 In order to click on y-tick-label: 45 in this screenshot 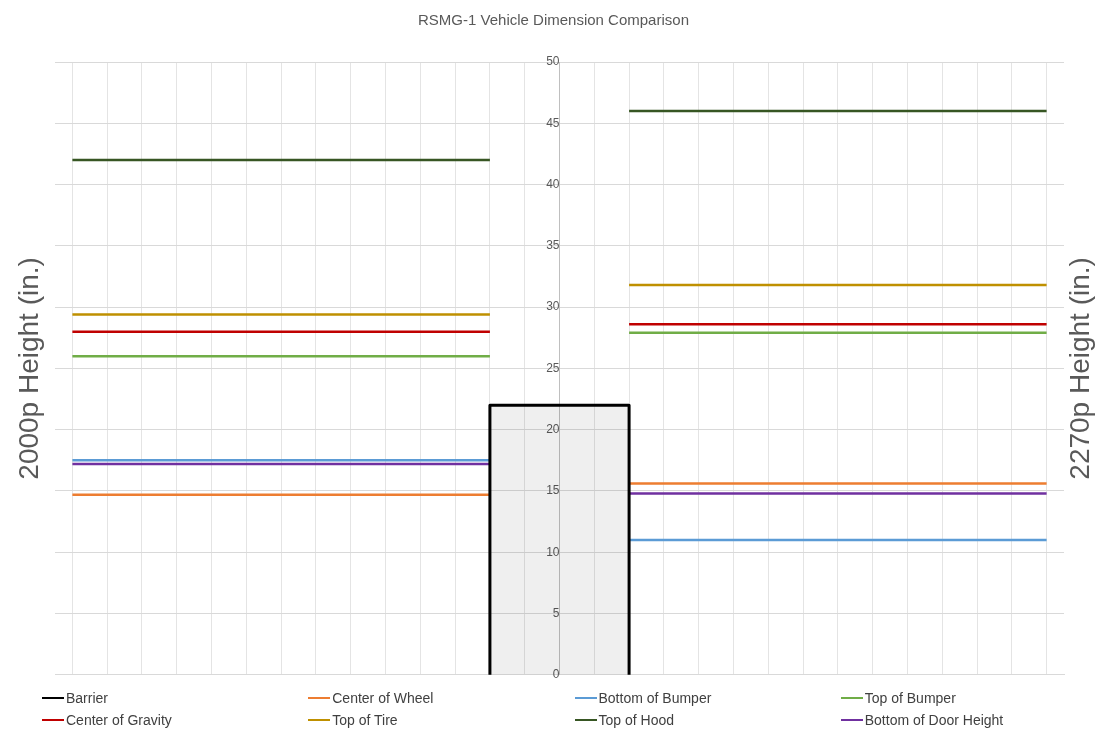, I will do `click(553, 122)`.